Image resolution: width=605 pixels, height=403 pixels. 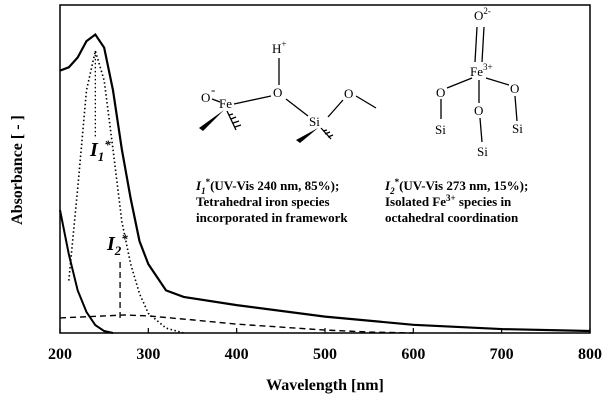 I want to click on atom-charge: +, so click(x=283, y=44).